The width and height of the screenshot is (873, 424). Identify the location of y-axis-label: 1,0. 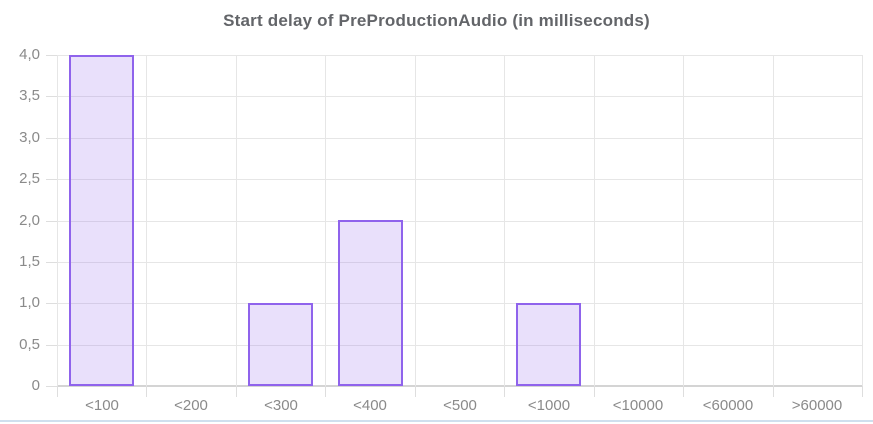
(29, 302).